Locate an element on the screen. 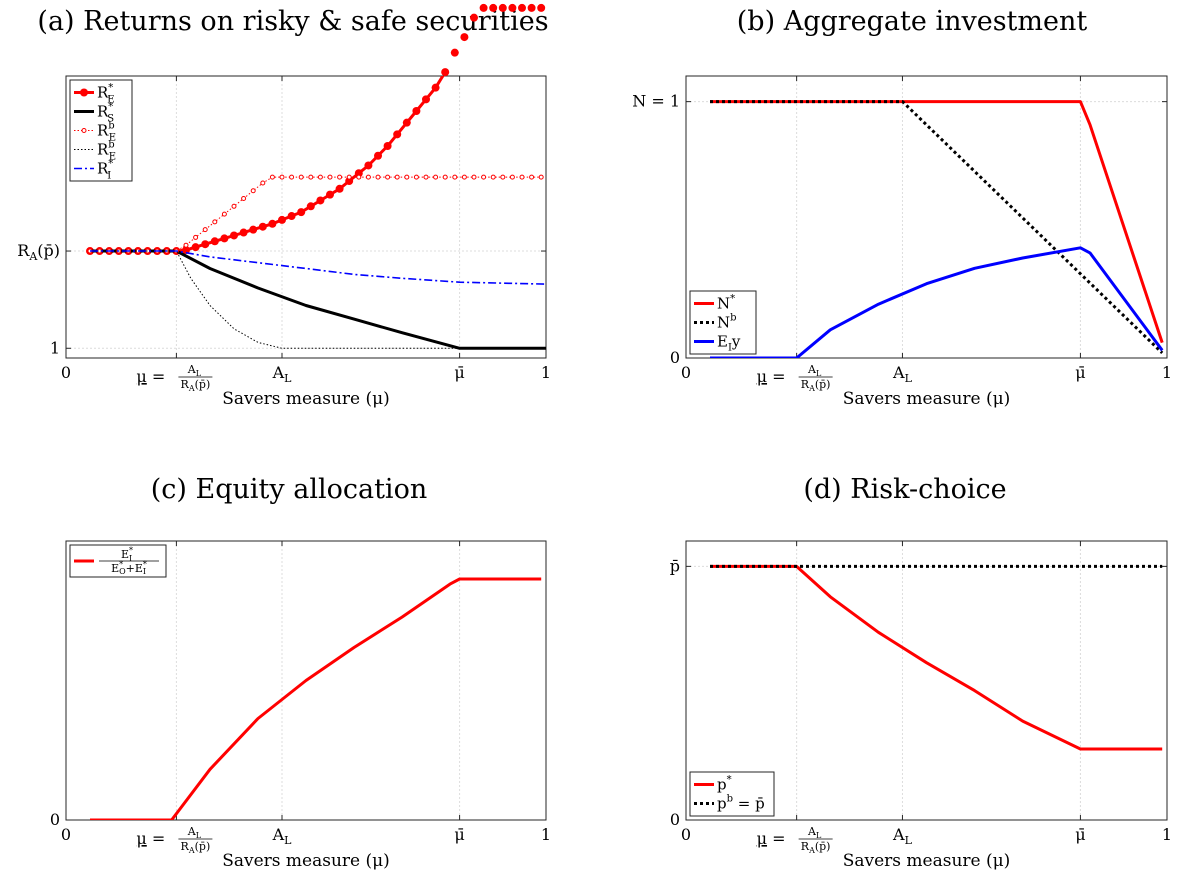 This screenshot has height=882, width=1179. panel-b-legend-label: EIy is located at coordinates (729, 343).